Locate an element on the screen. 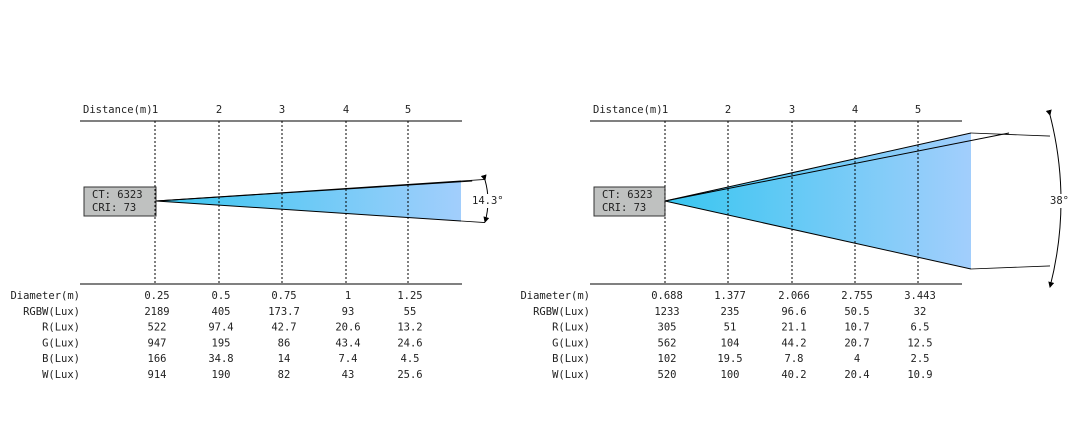  fixture is located at coordinates (120, 201).